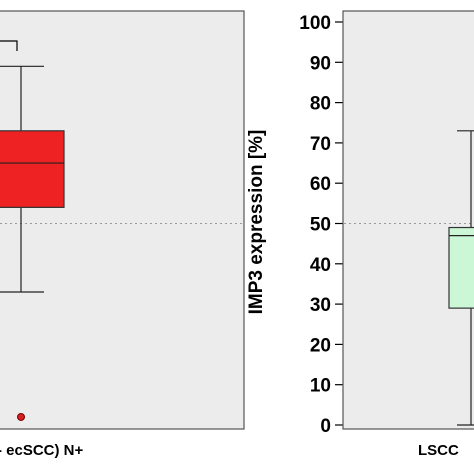  Describe the element at coordinates (256, 222) in the screenshot. I see `y-axis-label: IMP3 expression [%]` at that location.